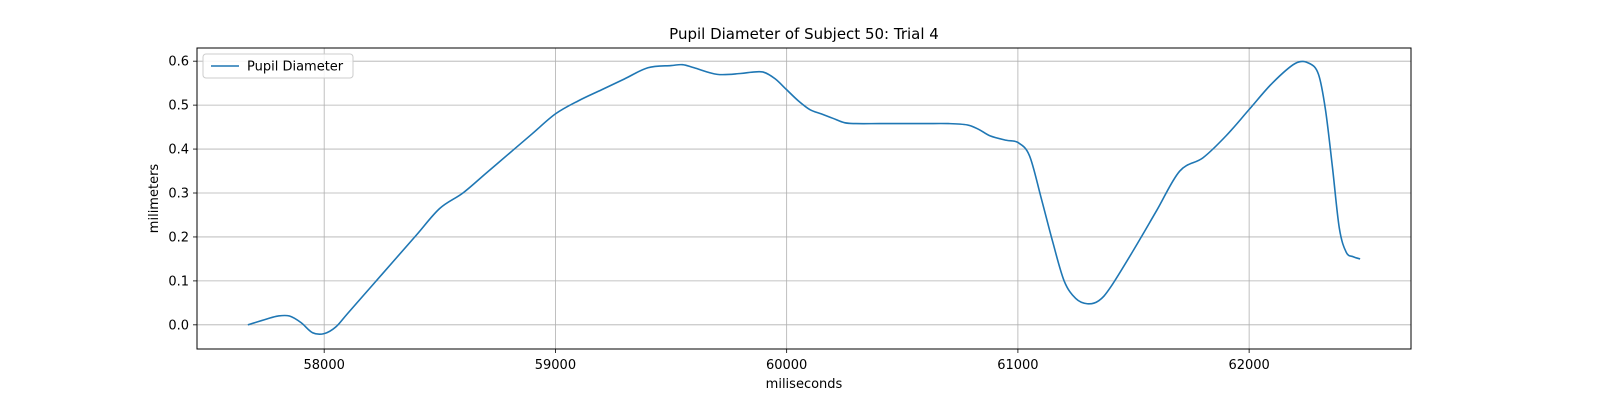 This screenshot has width=1600, height=400. I want to click on x-axis-label: miliseconds, so click(804, 384).